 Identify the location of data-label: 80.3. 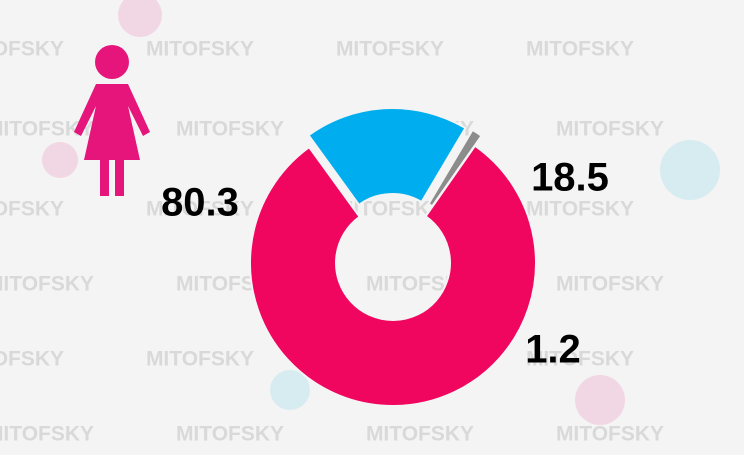
(200, 203).